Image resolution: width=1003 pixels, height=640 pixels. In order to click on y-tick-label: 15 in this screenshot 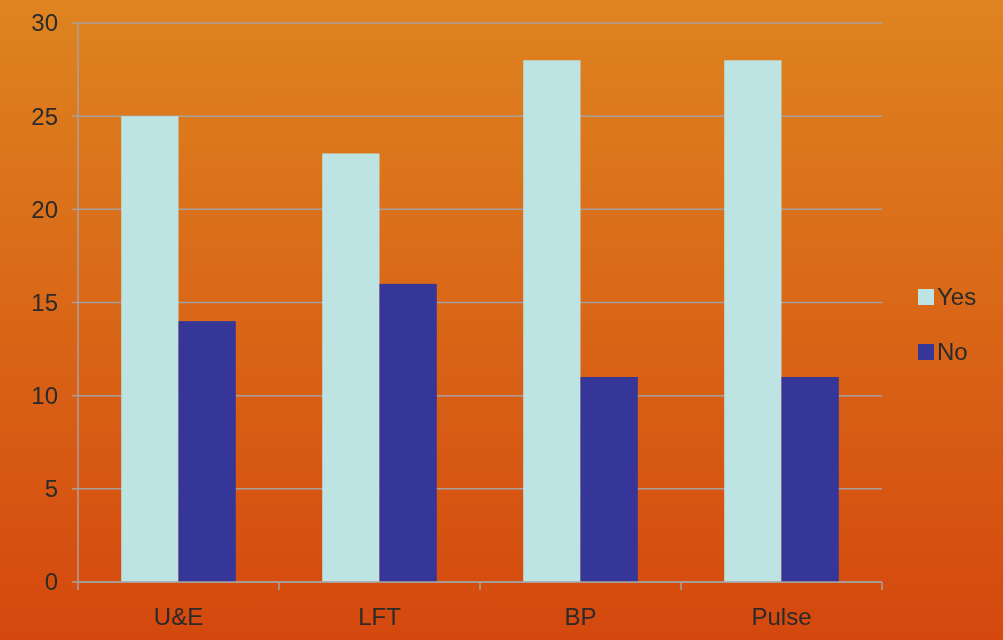, I will do `click(44, 302)`.